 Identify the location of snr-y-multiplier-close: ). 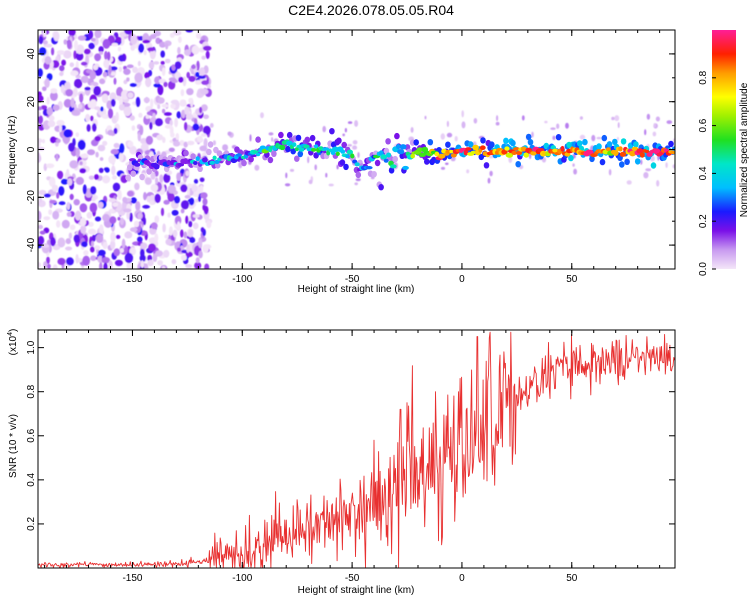
(13, 330).